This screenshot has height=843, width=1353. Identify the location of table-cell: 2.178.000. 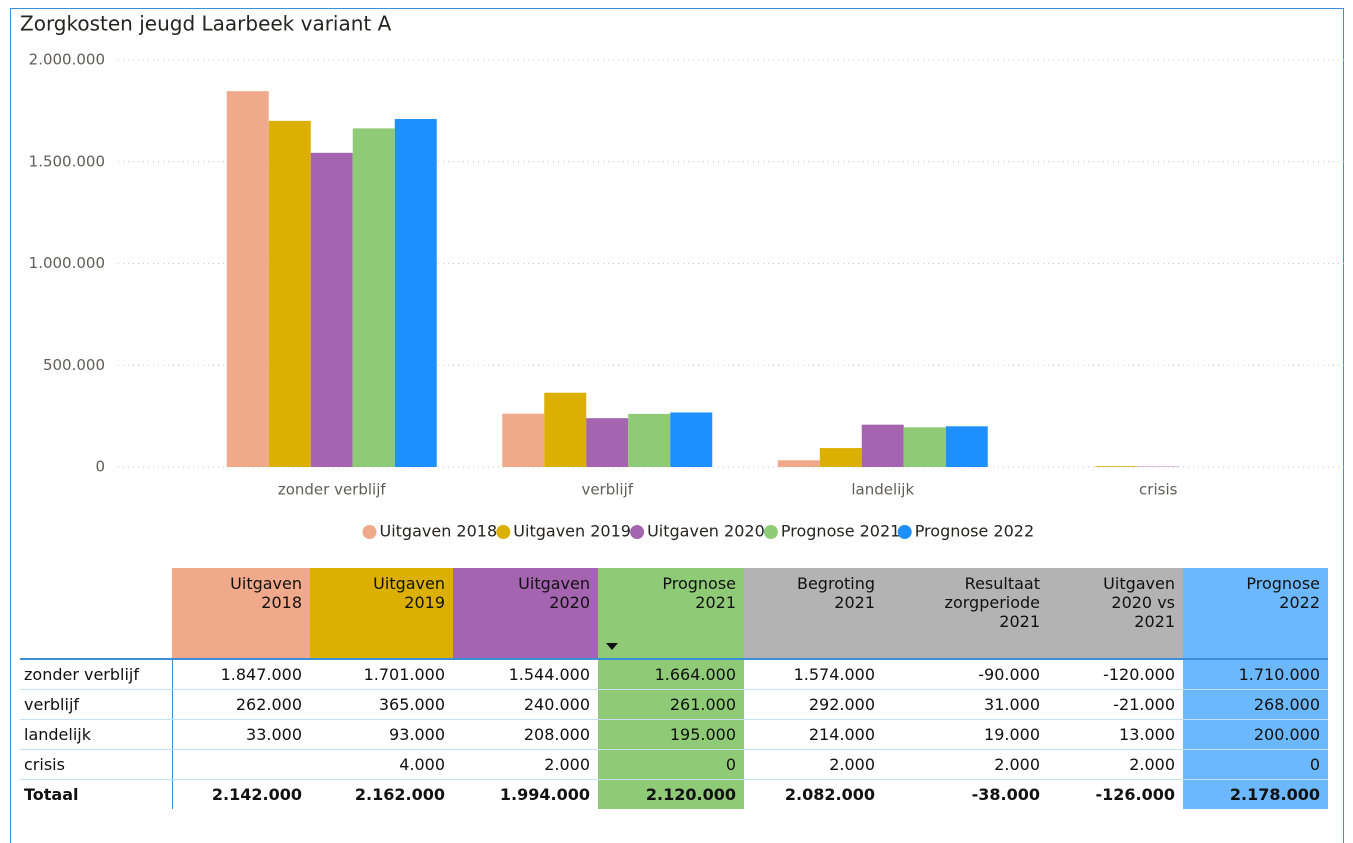
(1255, 794).